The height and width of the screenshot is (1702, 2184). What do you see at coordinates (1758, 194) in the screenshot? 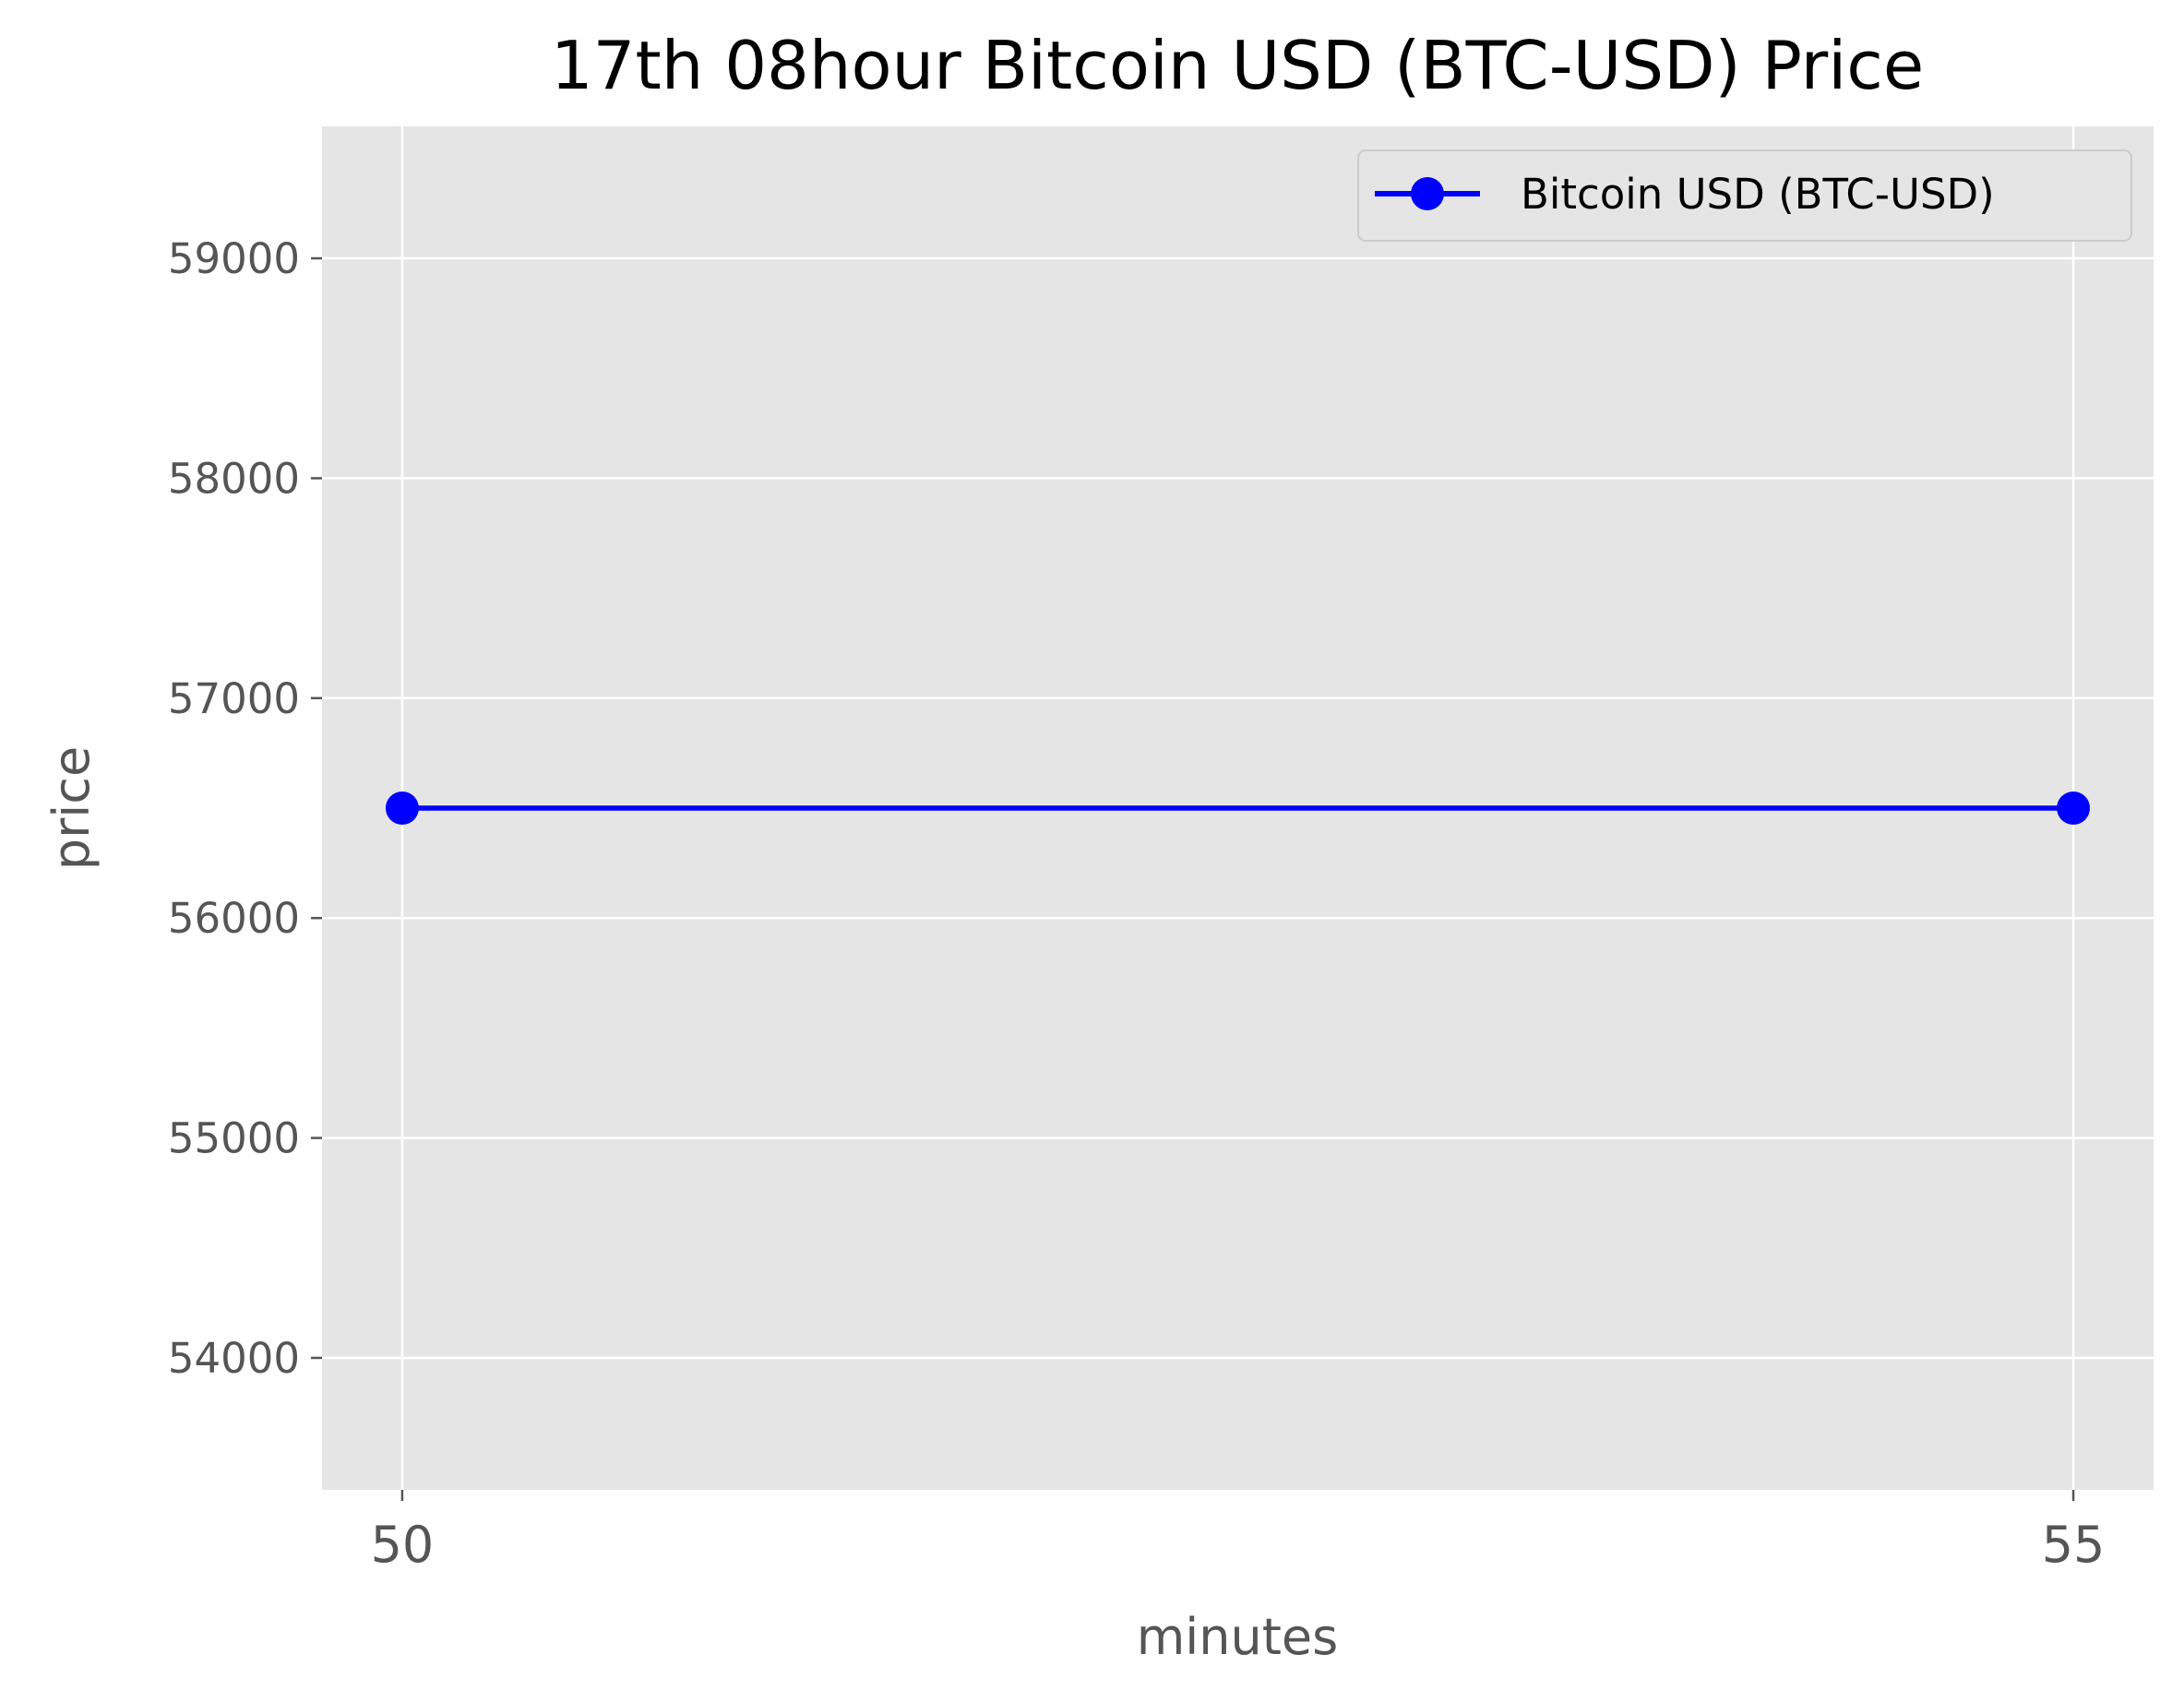
I see `legend-label-series-0: Bitcoin USD (BTC-USD)` at bounding box center [1758, 194].